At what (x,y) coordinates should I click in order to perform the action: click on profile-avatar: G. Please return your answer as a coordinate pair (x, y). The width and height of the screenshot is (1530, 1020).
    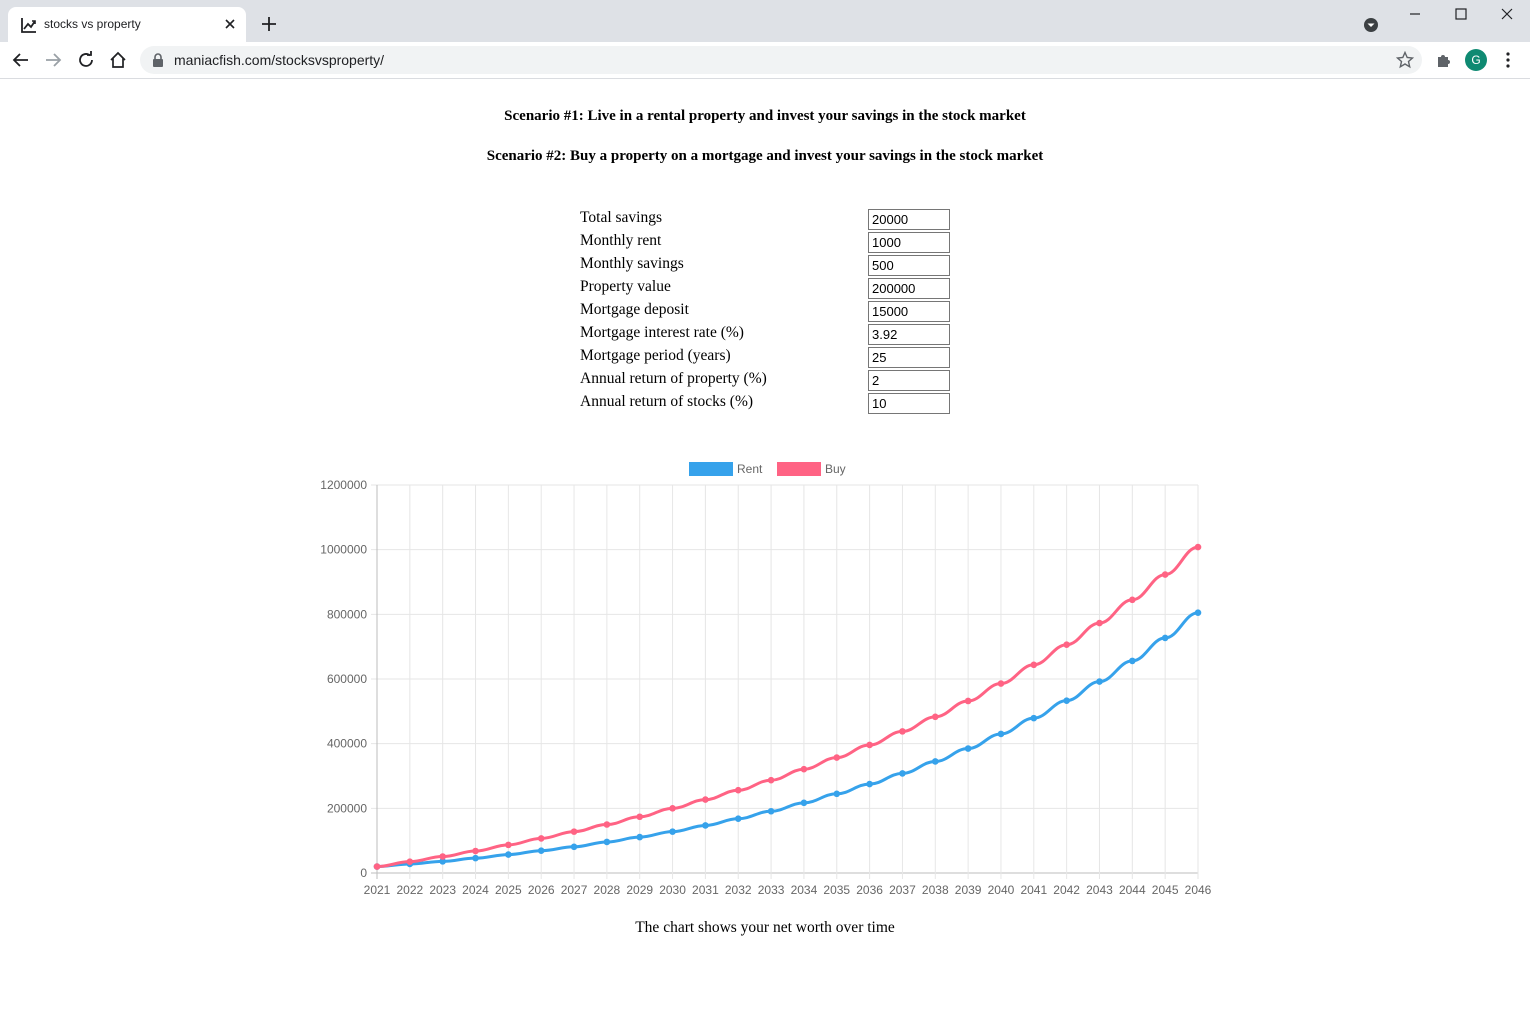
    Looking at the image, I should click on (1476, 60).